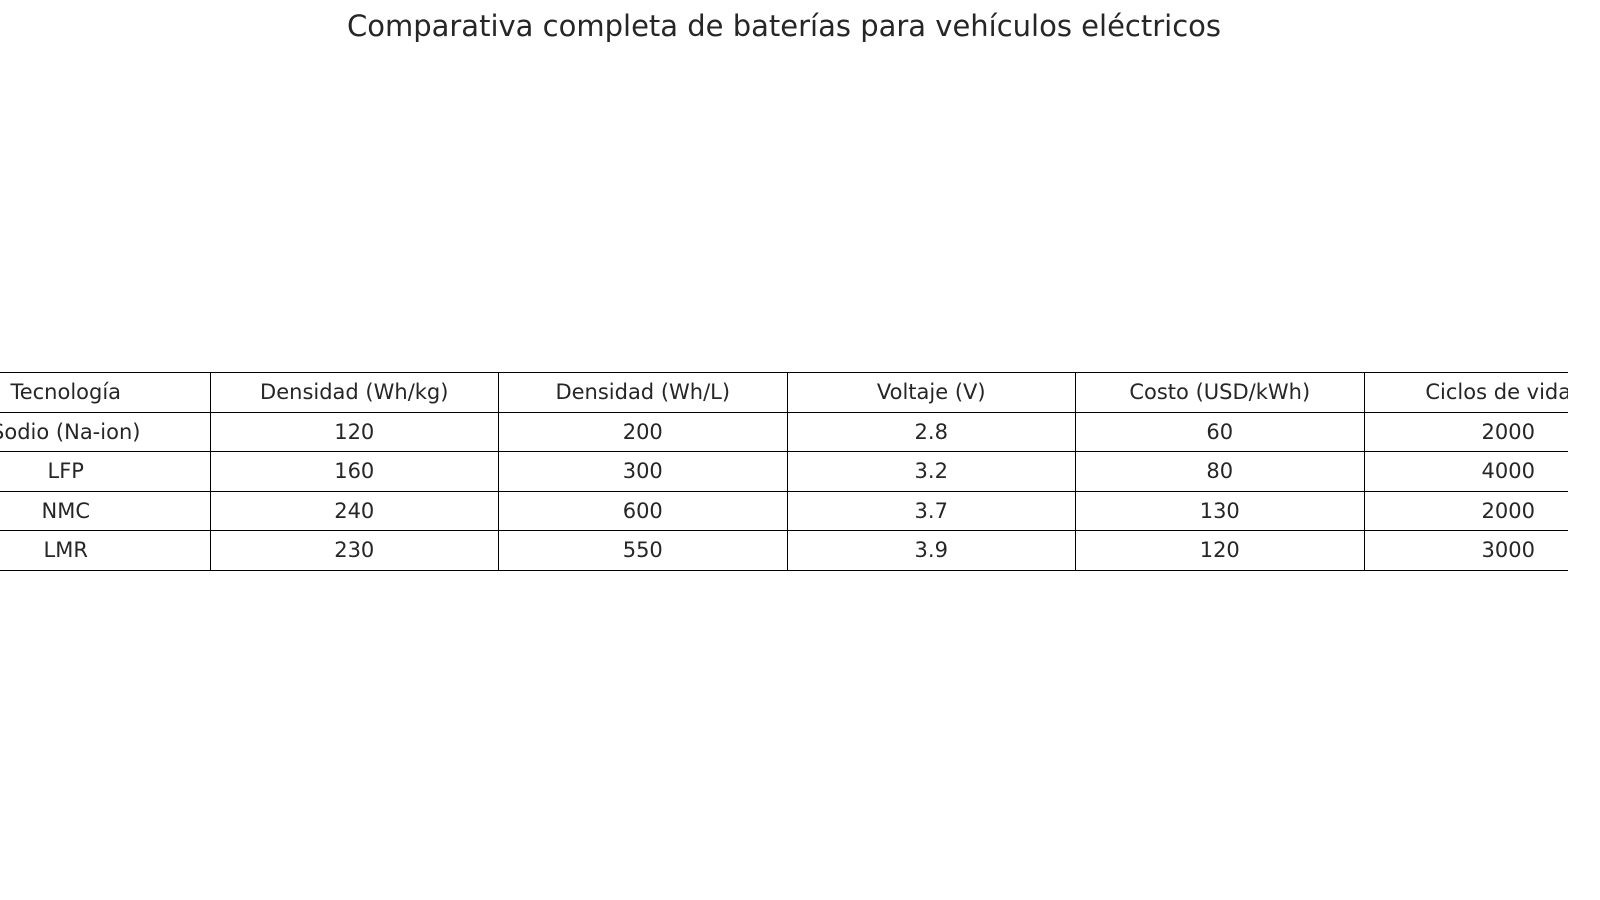 Image resolution: width=1600 pixels, height=900 pixels. Describe the element at coordinates (931, 471) in the screenshot. I see `table-cell: 3.2` at that location.